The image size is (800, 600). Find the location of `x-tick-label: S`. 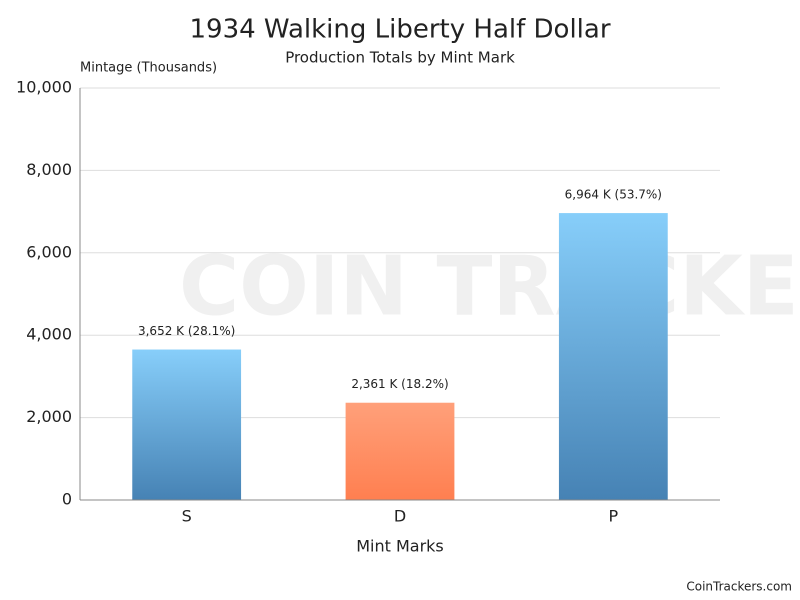

x-tick-label: S is located at coordinates (187, 516).